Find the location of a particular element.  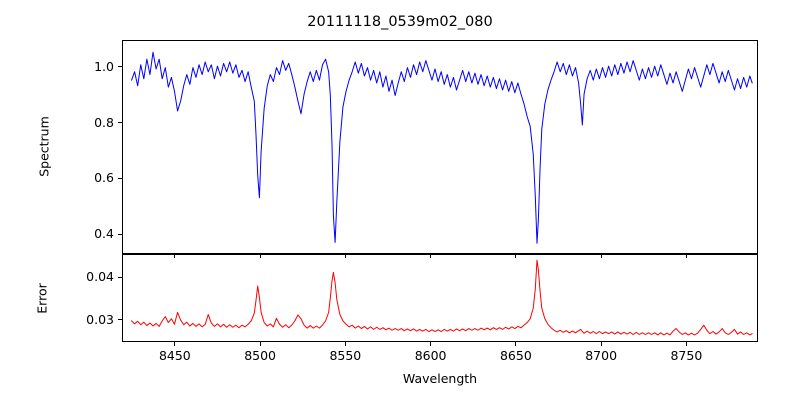

x-axis-label: Wavelength is located at coordinates (440, 378).